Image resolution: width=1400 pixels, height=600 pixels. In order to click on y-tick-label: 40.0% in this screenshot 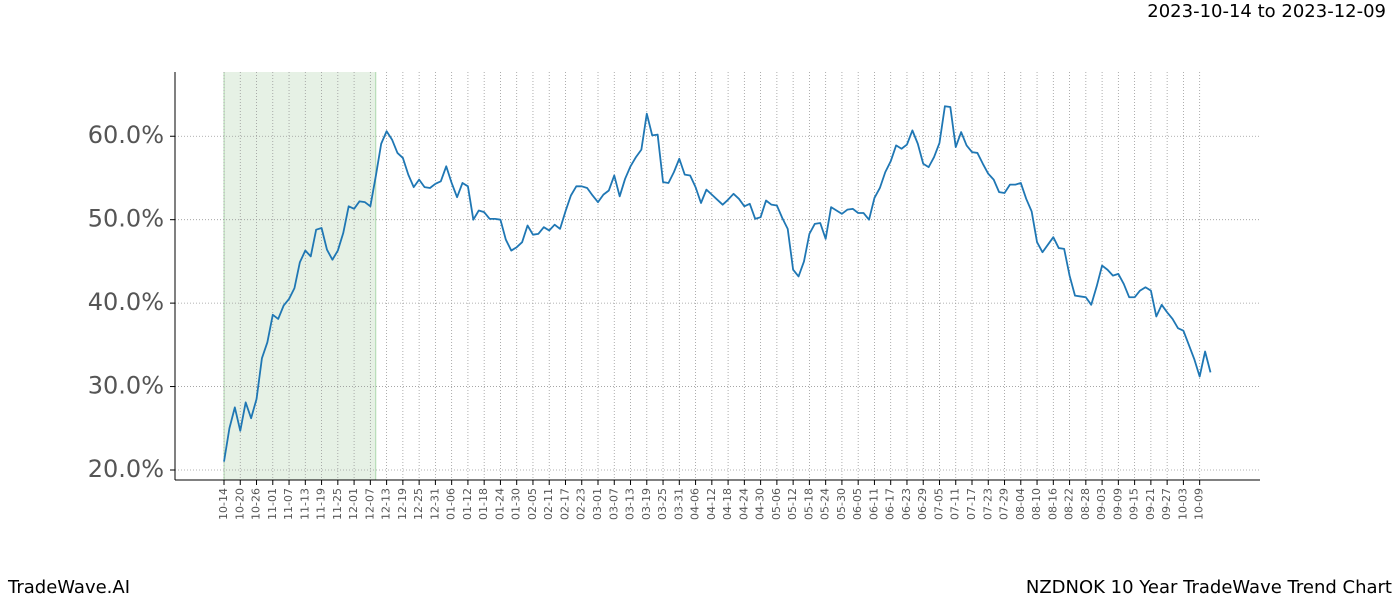, I will do `click(126, 302)`.